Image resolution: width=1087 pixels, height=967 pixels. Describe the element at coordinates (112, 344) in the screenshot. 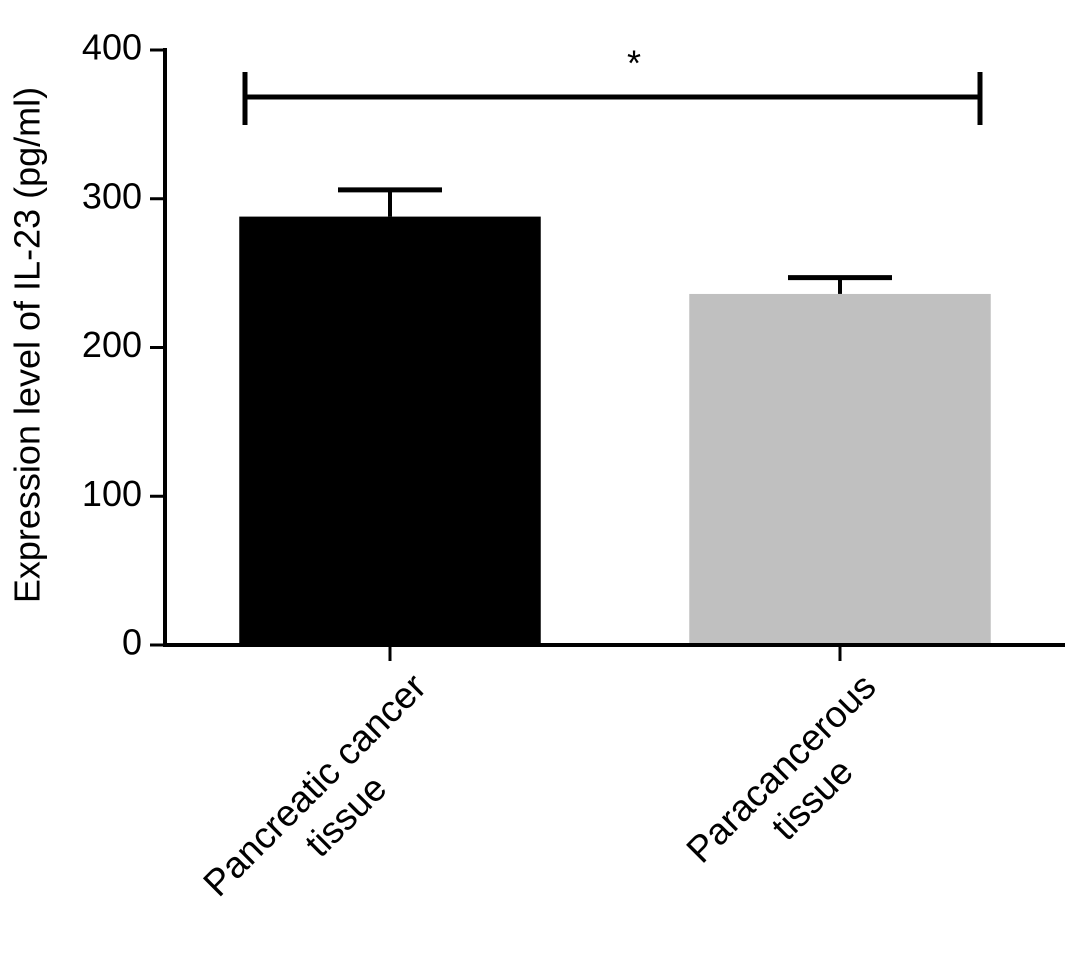

I see `y-tick-label: 200` at that location.